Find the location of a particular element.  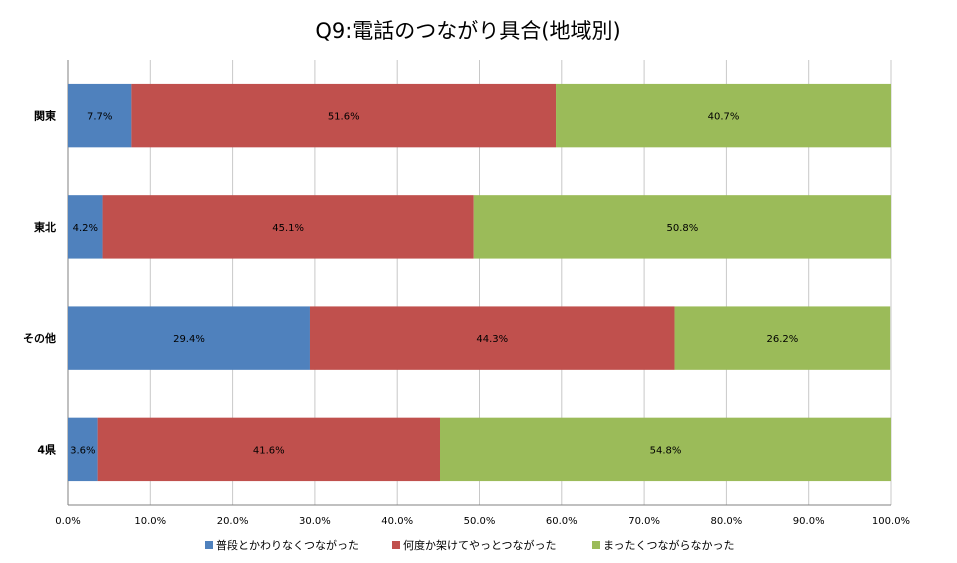

legend: 普段とかわりなくつながった 何度か架けてやっとつながった まったくつながらなかった is located at coordinates (470, 545).